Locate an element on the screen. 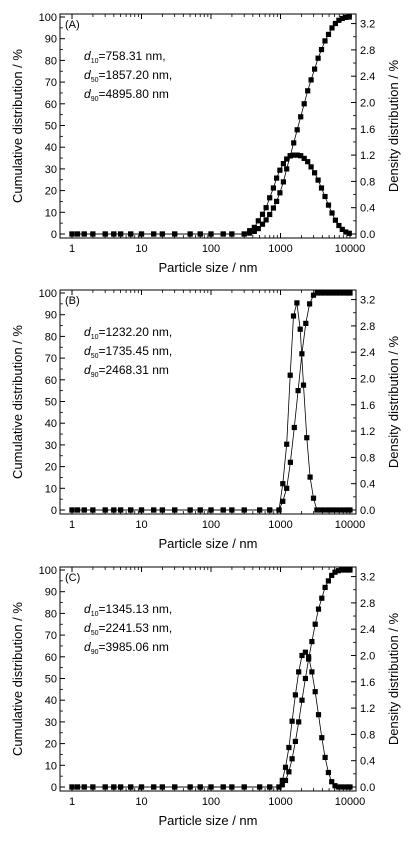  annotation-d10: d10=1345.13 nm, is located at coordinates (128, 610).